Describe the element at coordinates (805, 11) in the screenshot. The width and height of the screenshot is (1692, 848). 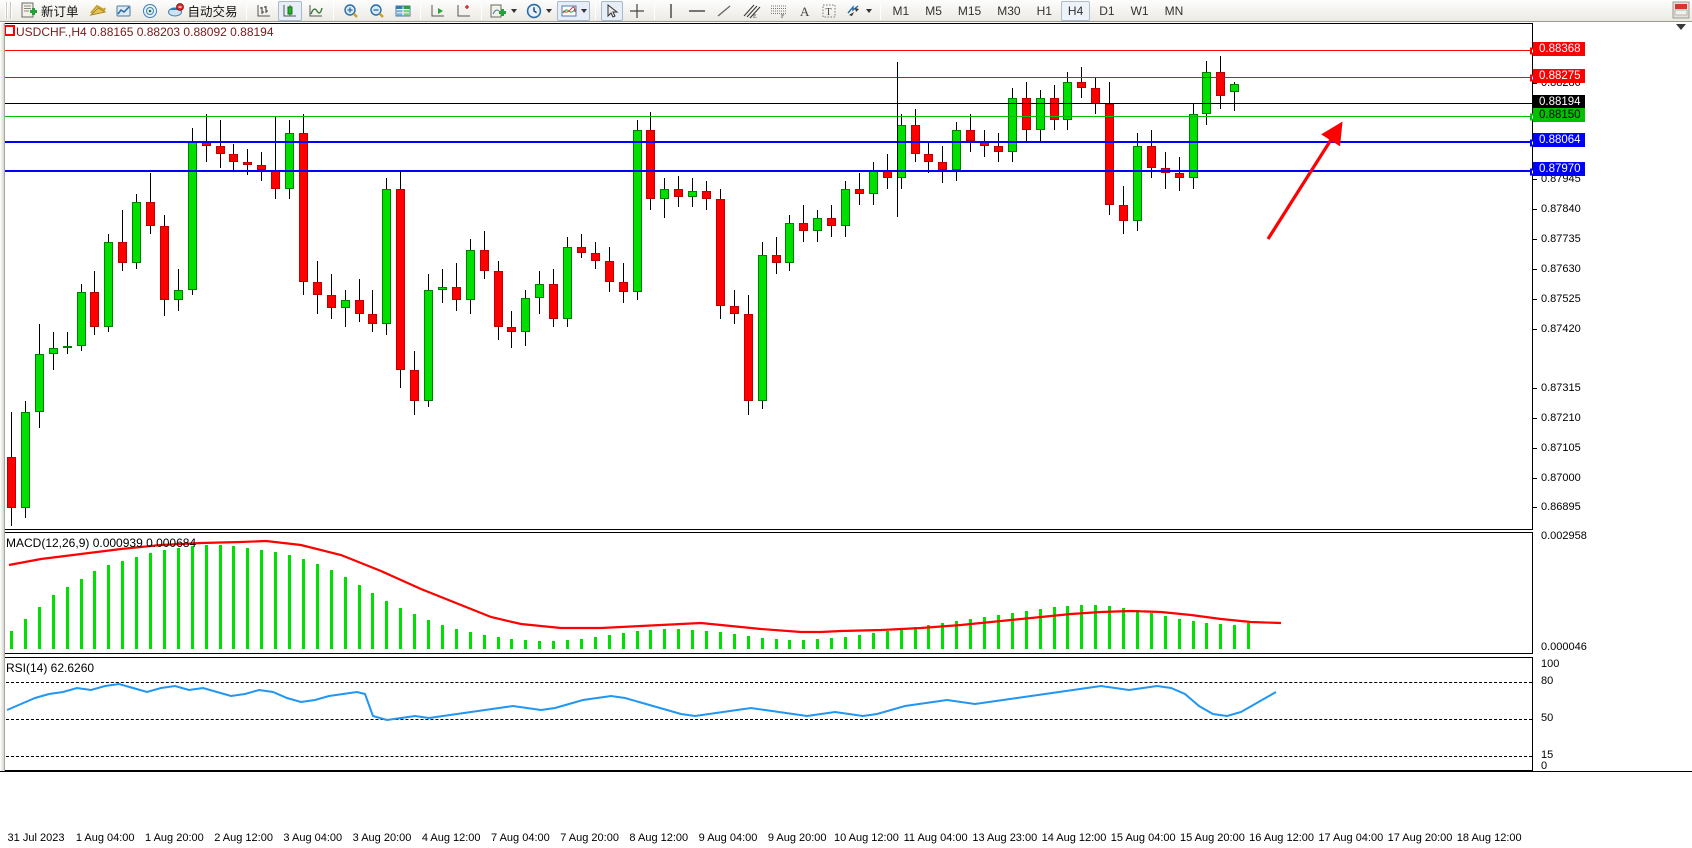
I see `text-button: A` at that location.